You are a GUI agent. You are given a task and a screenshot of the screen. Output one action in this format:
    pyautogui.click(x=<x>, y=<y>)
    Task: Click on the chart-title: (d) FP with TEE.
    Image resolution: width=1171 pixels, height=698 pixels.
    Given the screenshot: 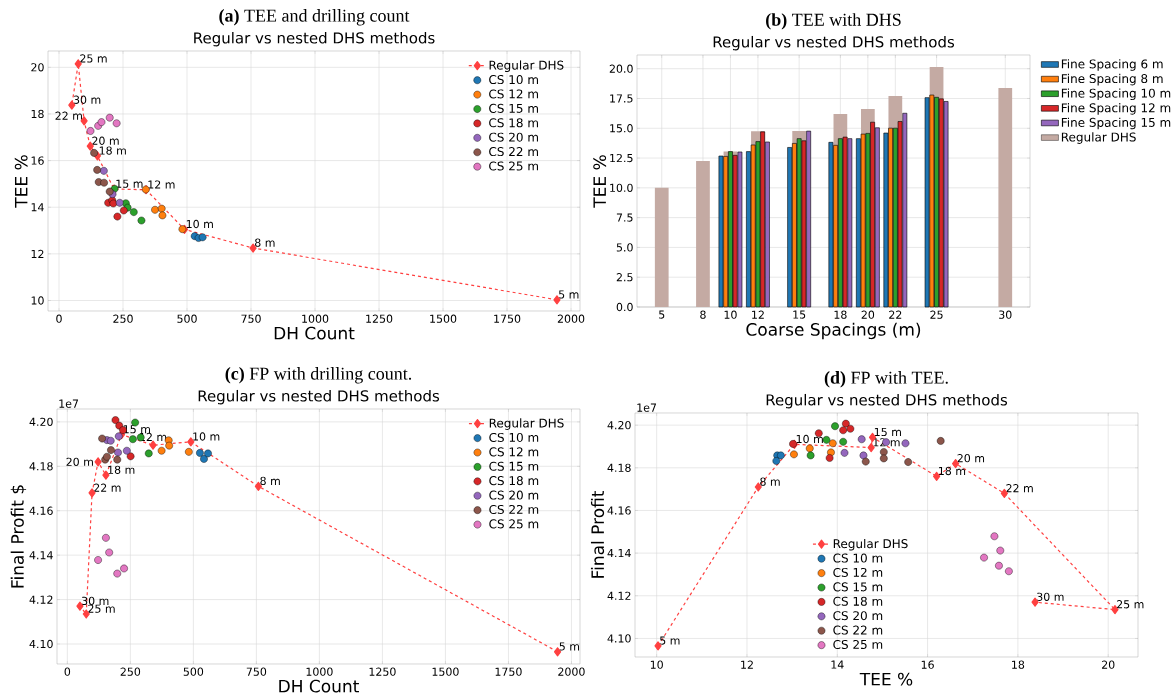 What is the action you would take?
    pyautogui.click(x=886, y=379)
    